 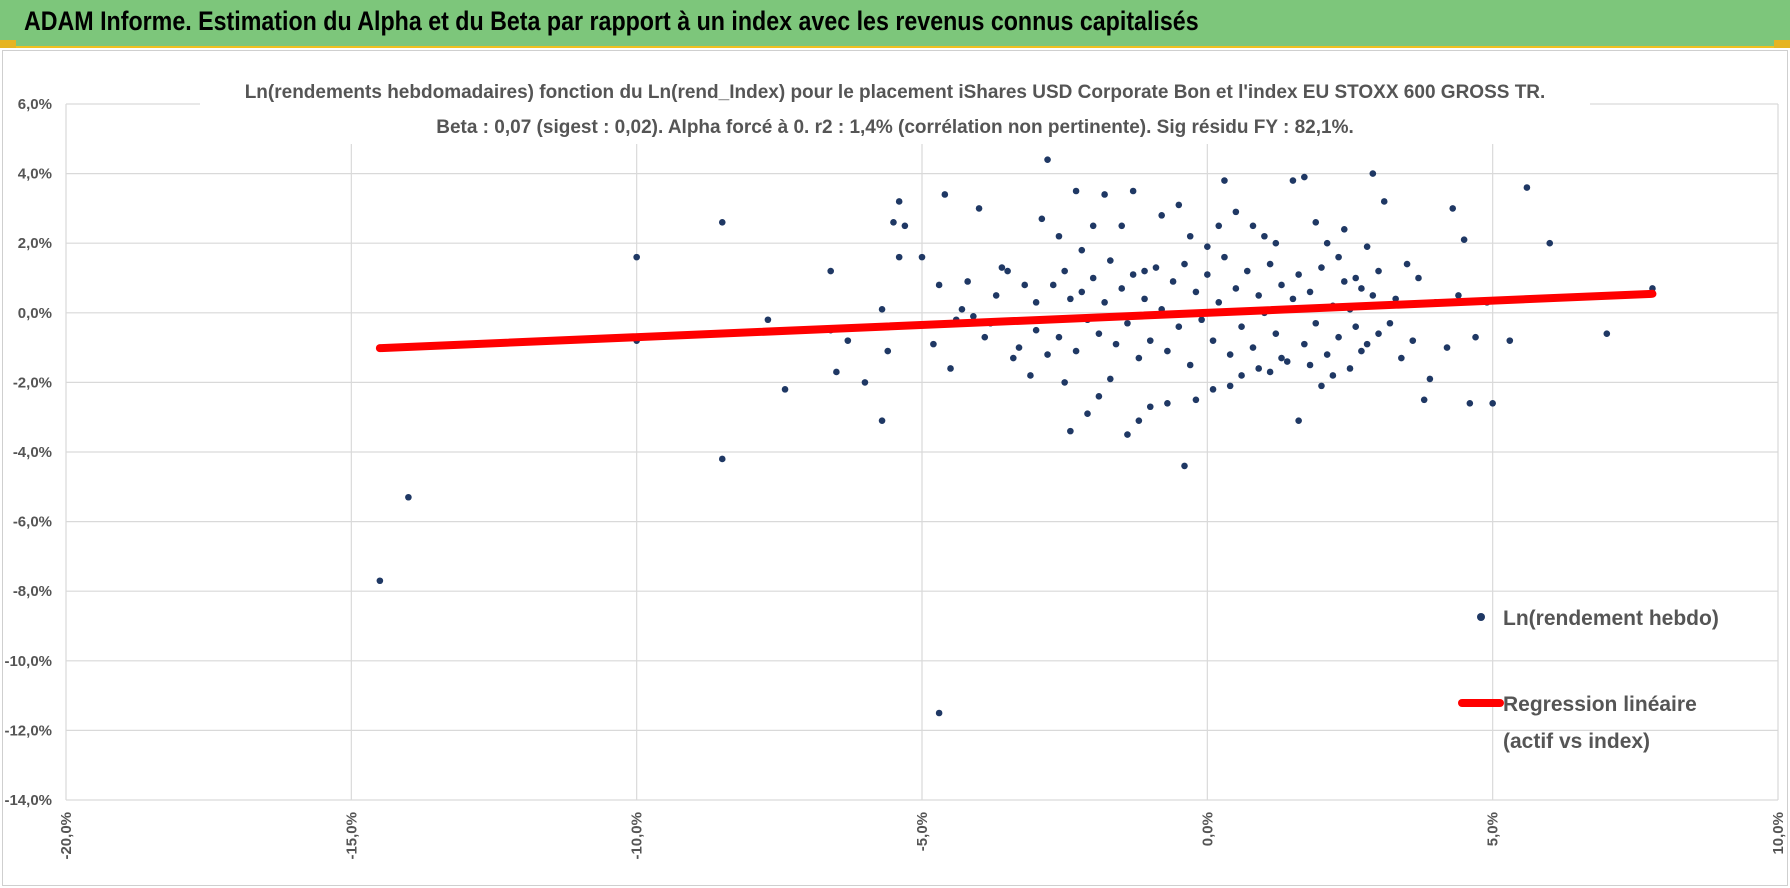 What do you see at coordinates (35, 104) in the screenshot?
I see `y-tick-label: 6,0%` at bounding box center [35, 104].